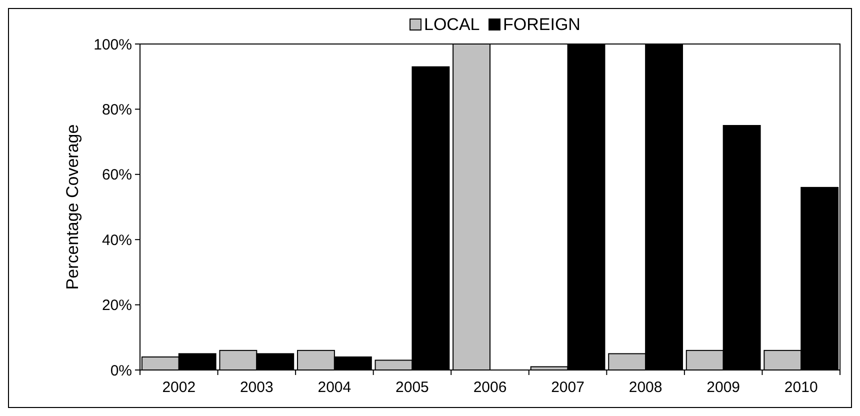 The image size is (860, 416). I want to click on y-tick-label: 60%, so click(117, 175).